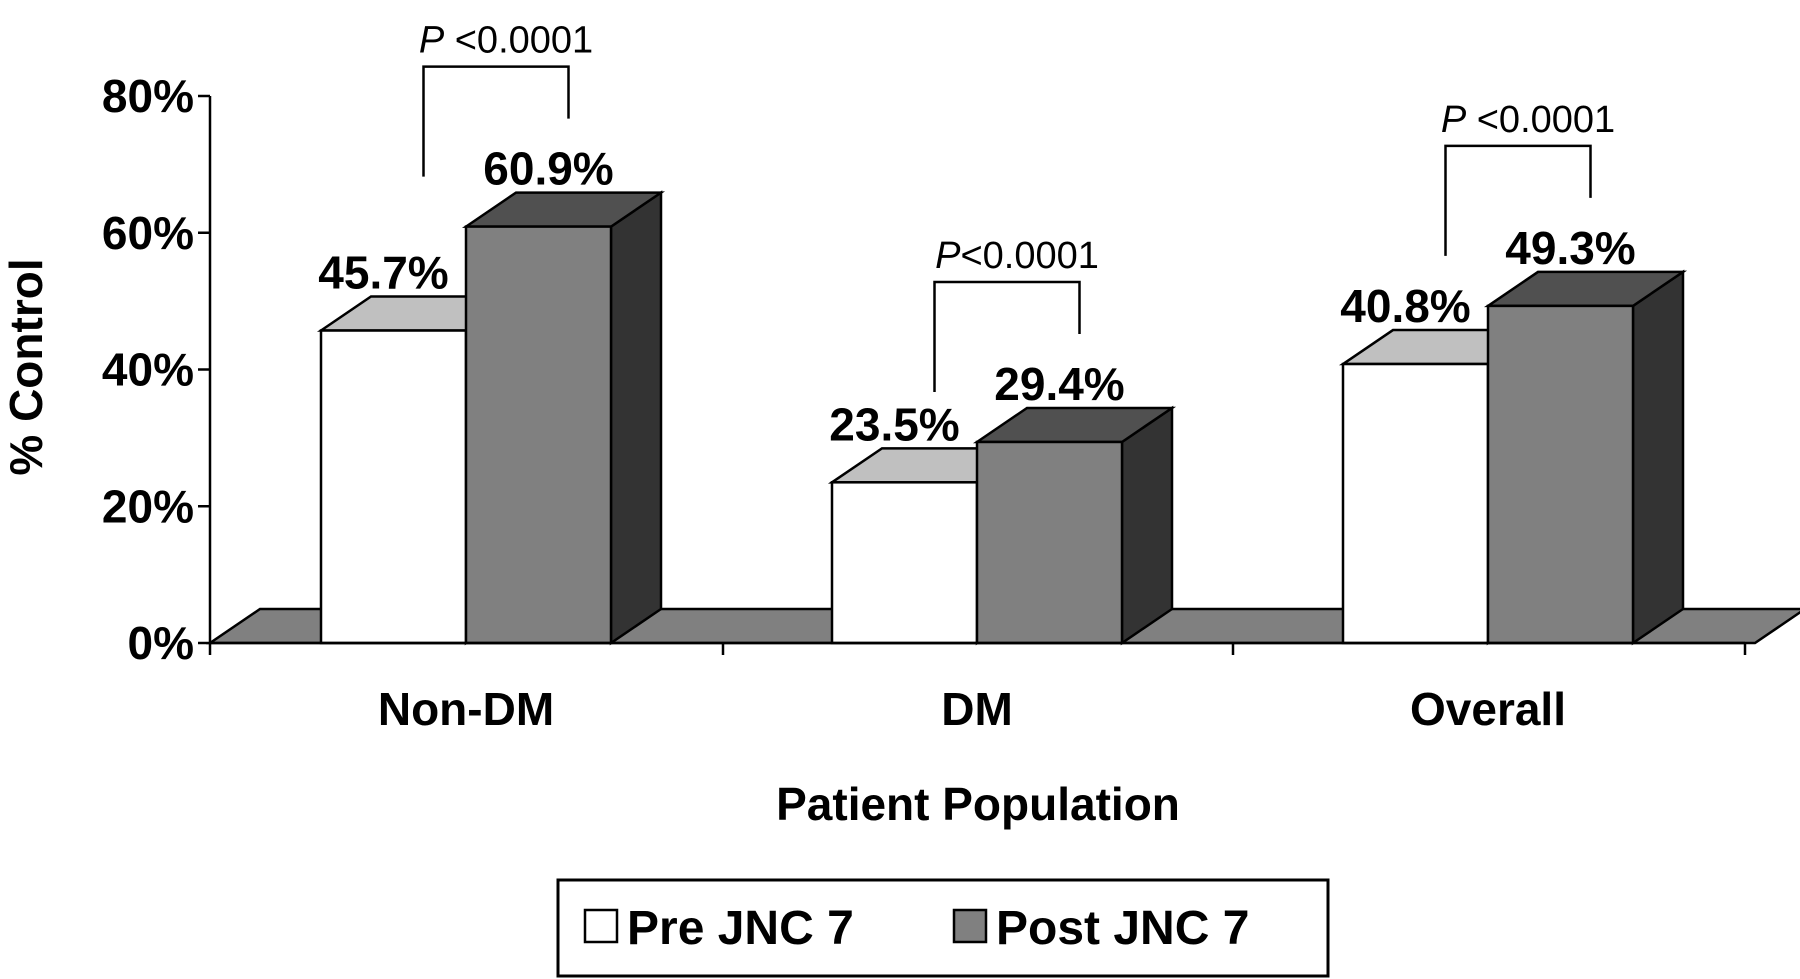 The image size is (1800, 979). I want to click on bar-Overall-post, so click(1585, 457).